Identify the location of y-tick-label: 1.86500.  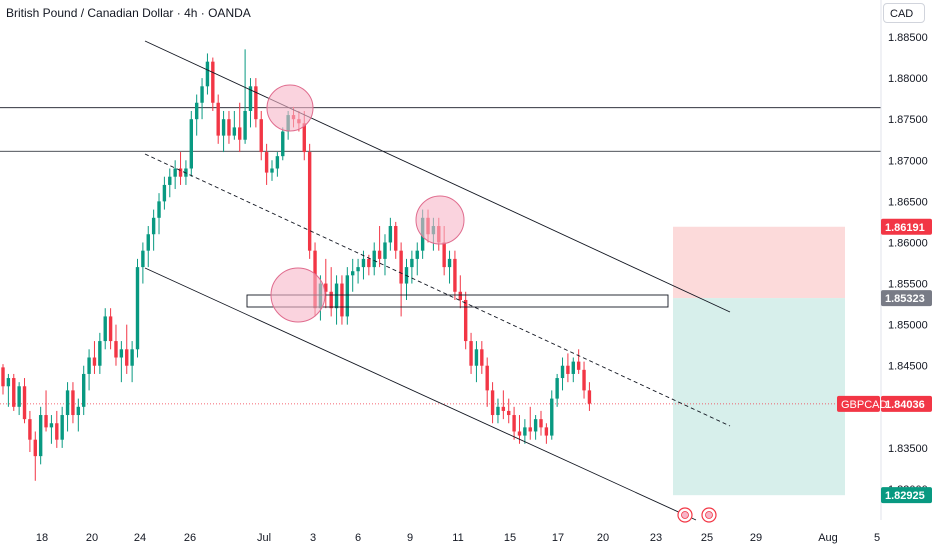
(908, 202).